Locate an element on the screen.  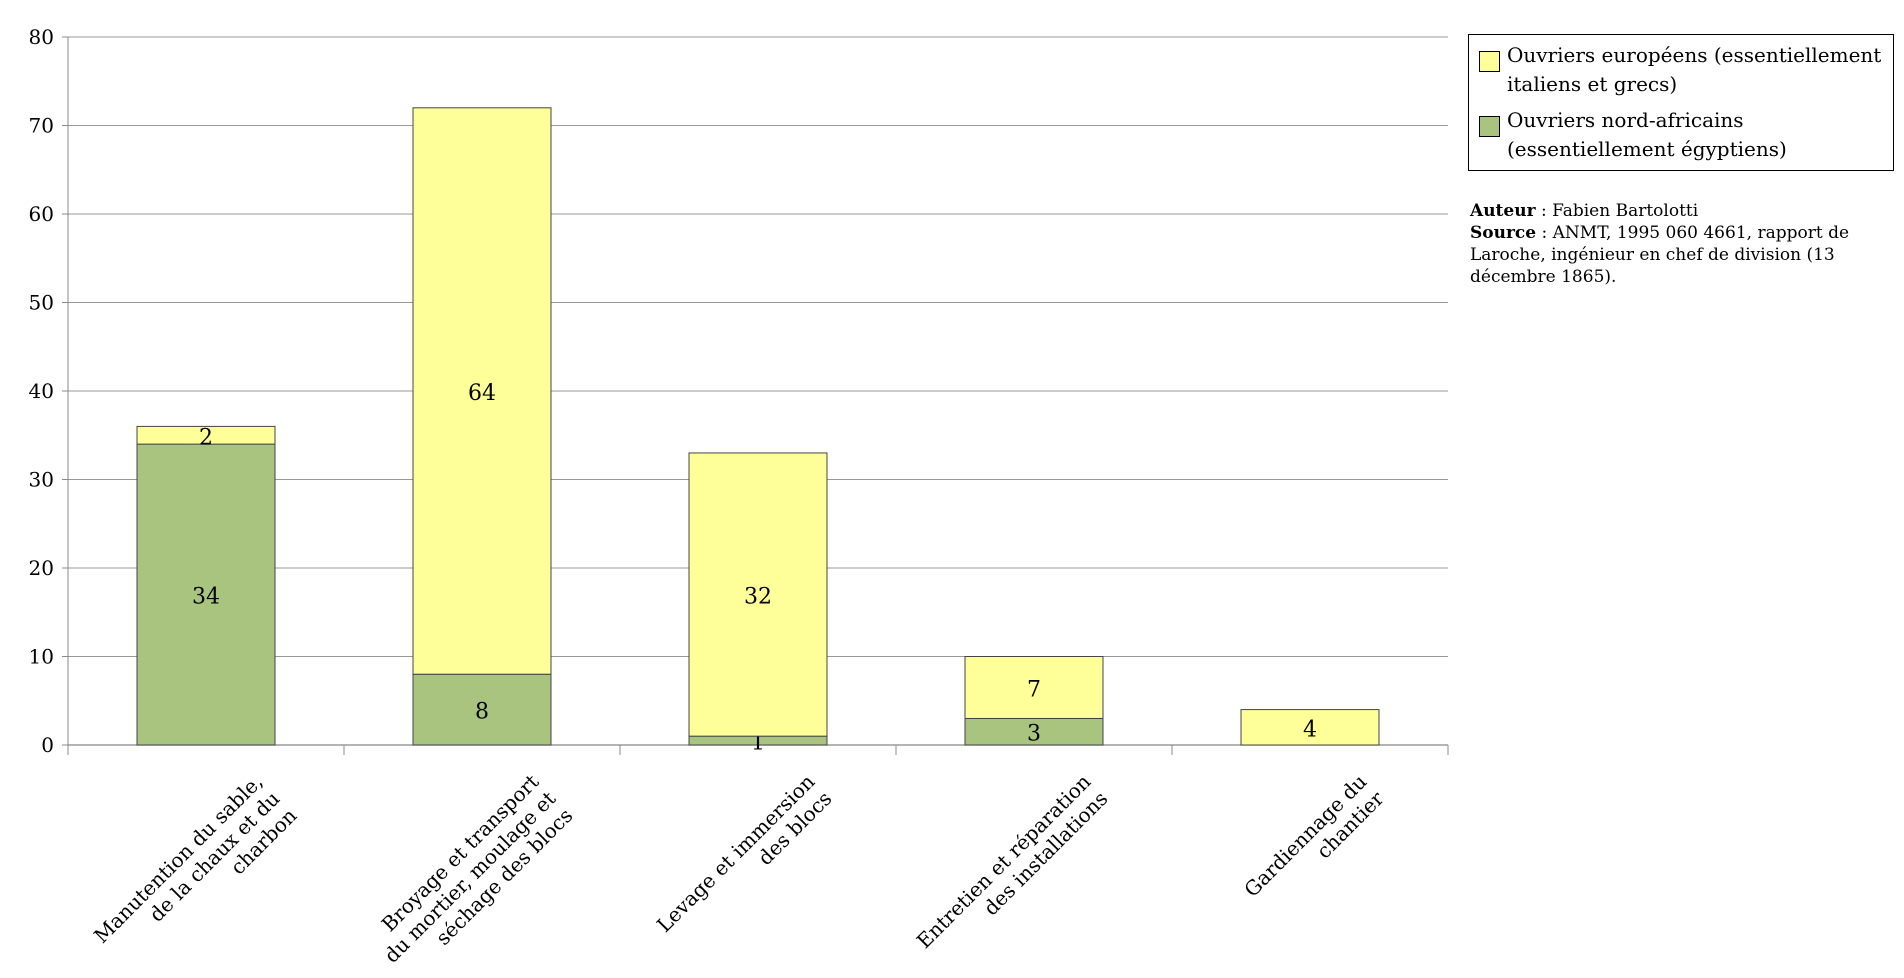
data-label-european-2: 32 is located at coordinates (758, 597).